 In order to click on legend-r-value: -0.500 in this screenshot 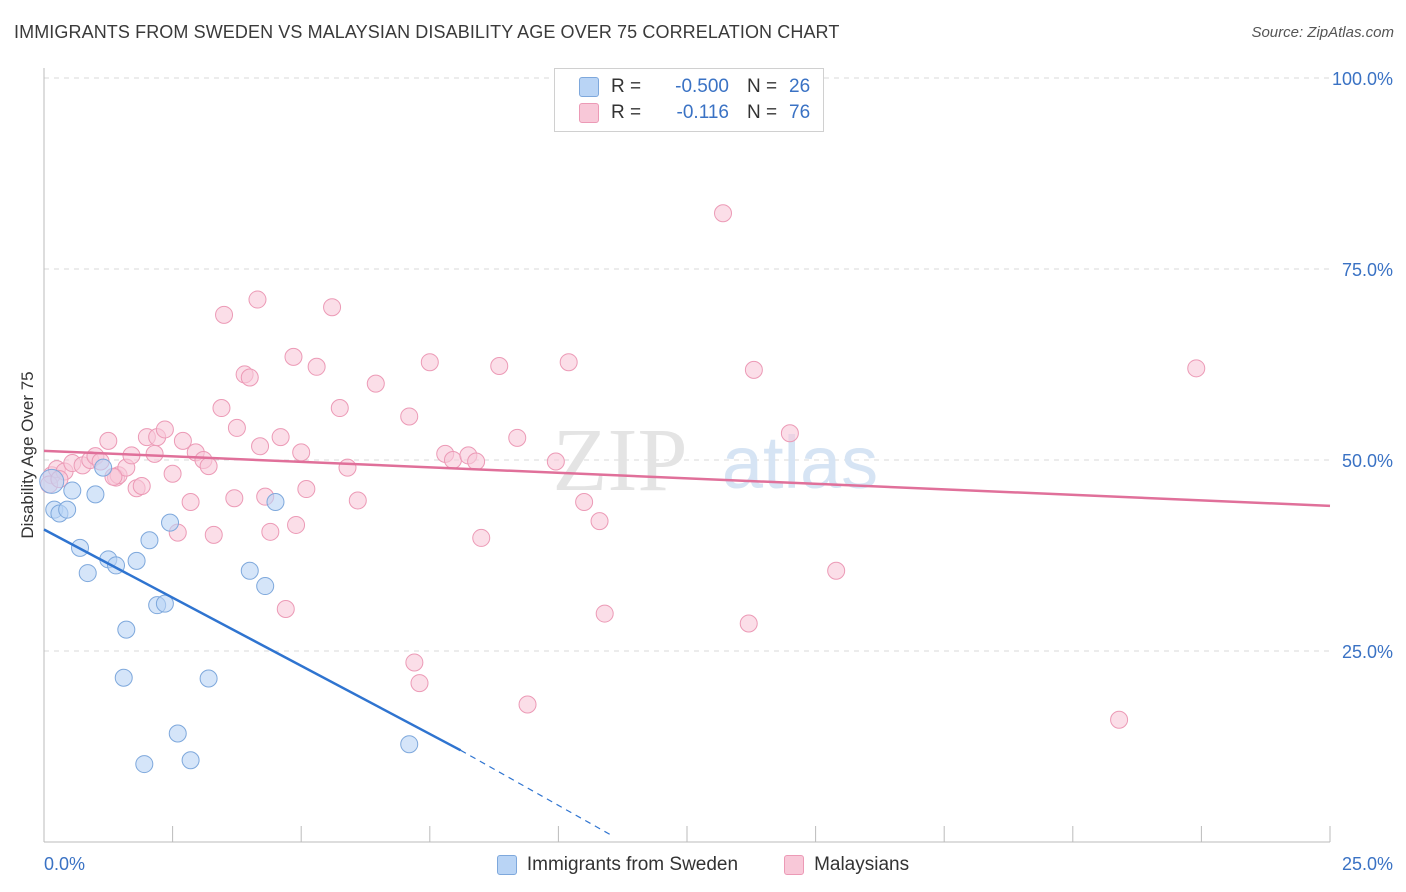, I will do `click(702, 86)`.